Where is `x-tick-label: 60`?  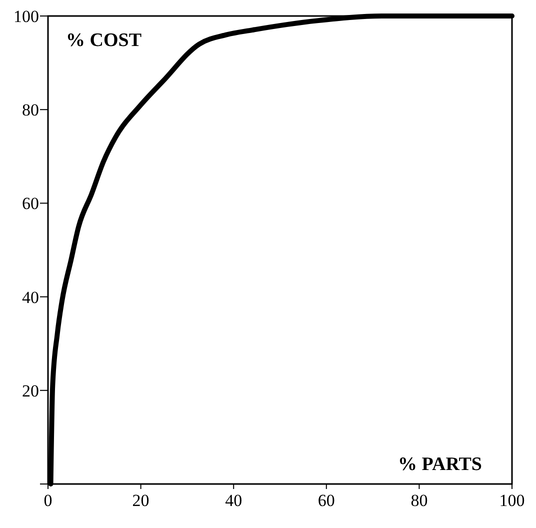
x-tick-label: 60 is located at coordinates (326, 500).